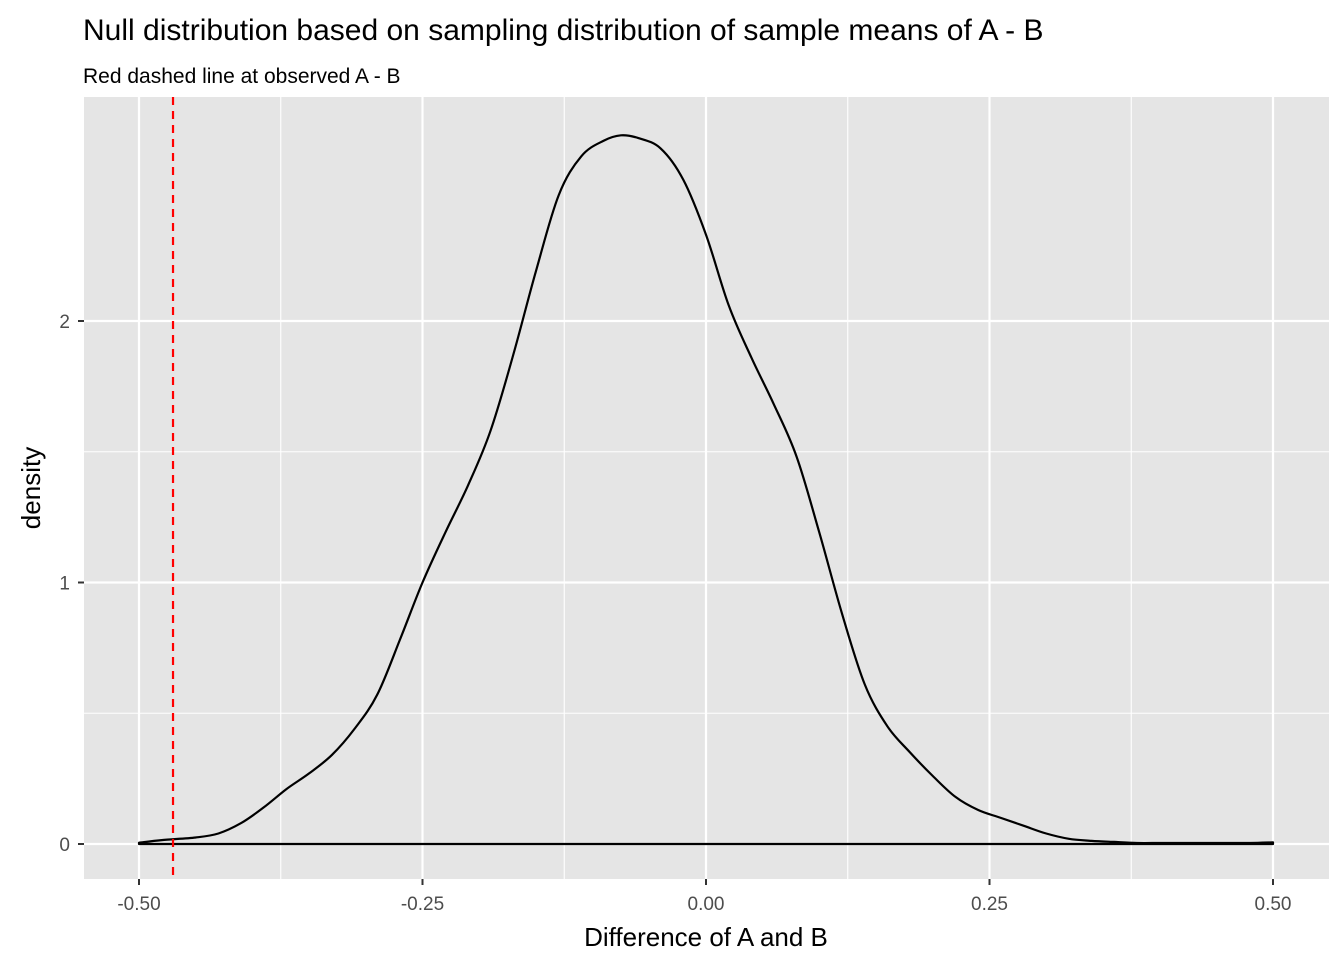  Describe the element at coordinates (31, 488) in the screenshot. I see `y-axis-title: density` at that location.